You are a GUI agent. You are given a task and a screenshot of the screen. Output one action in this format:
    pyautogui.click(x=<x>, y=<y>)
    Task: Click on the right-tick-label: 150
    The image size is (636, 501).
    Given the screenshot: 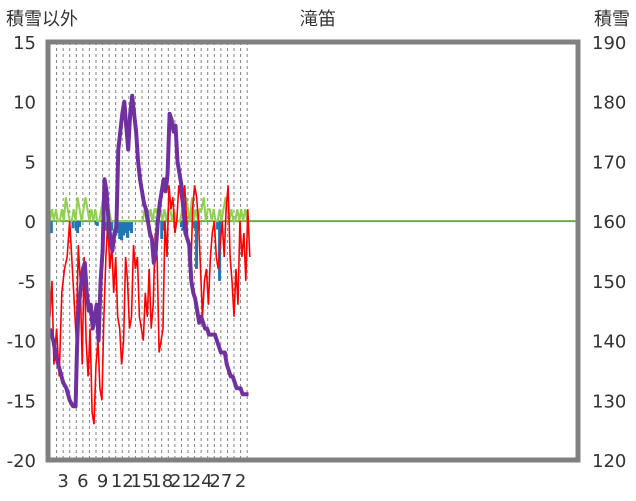 What is the action you would take?
    pyautogui.click(x=609, y=282)
    